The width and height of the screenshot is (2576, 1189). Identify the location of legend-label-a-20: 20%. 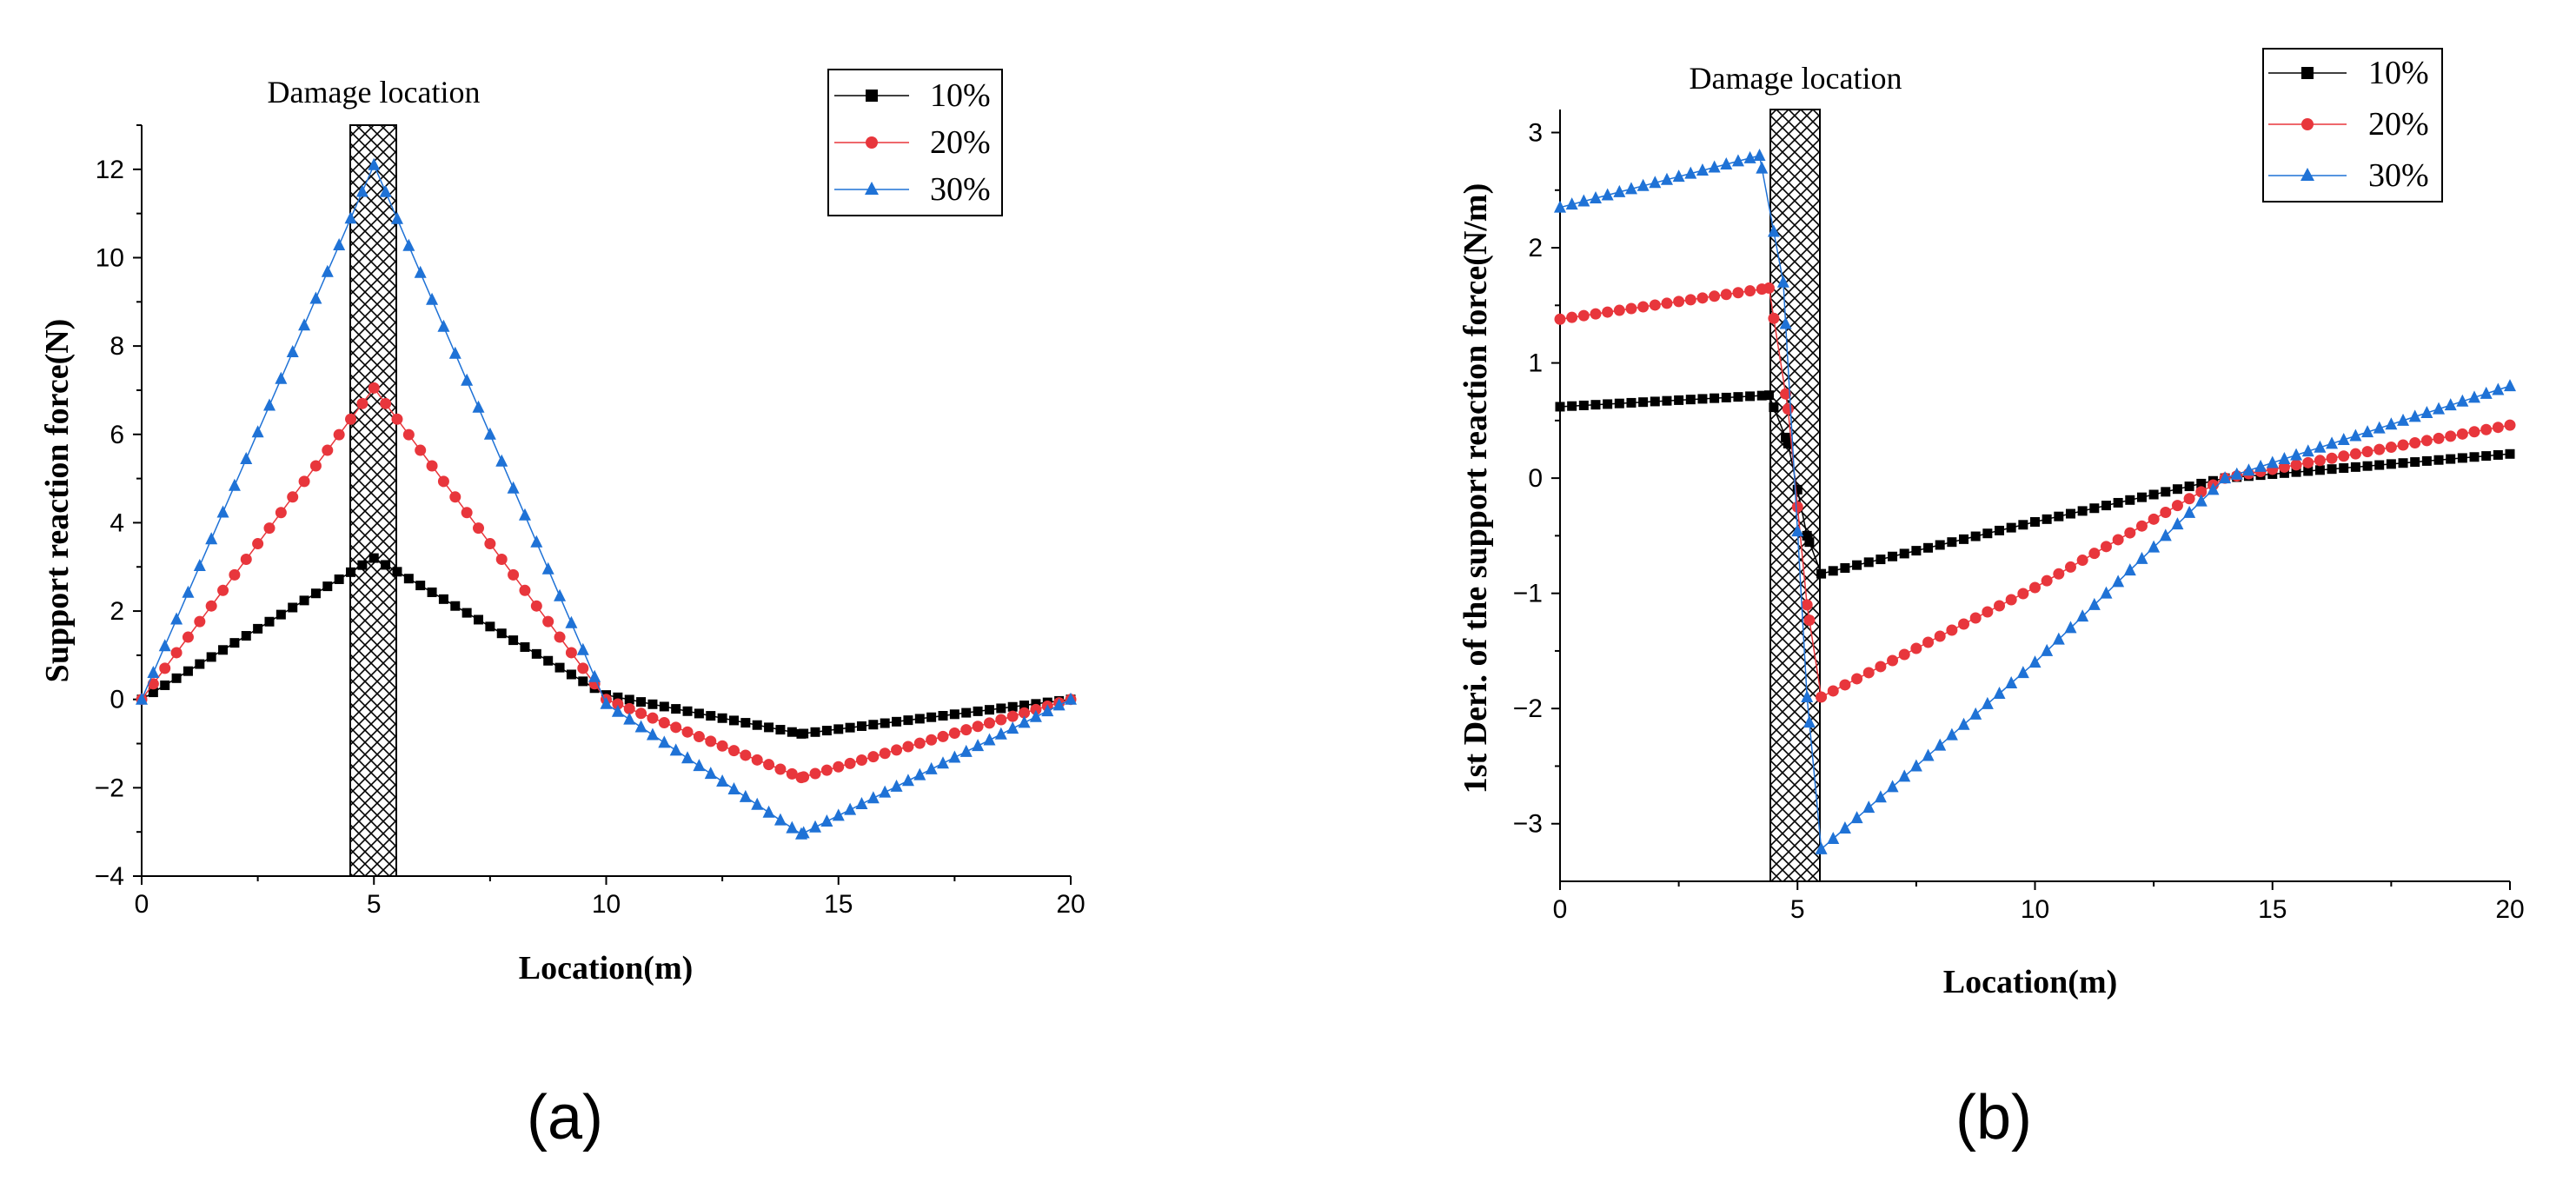
(960, 142).